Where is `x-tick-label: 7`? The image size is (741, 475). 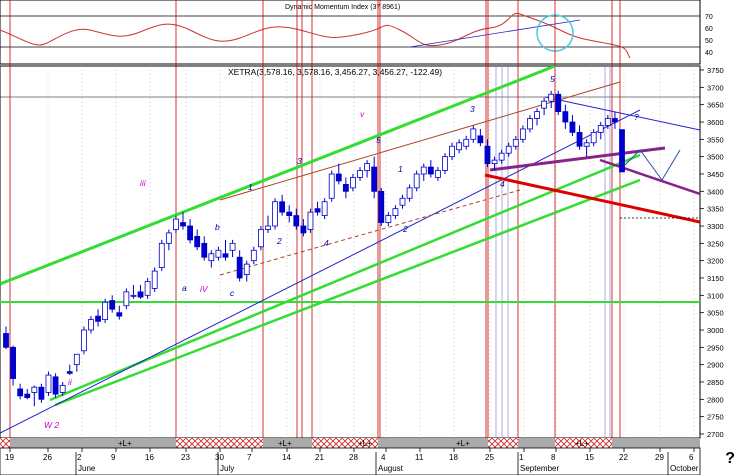
x-tick-label: 7 is located at coordinates (249, 457).